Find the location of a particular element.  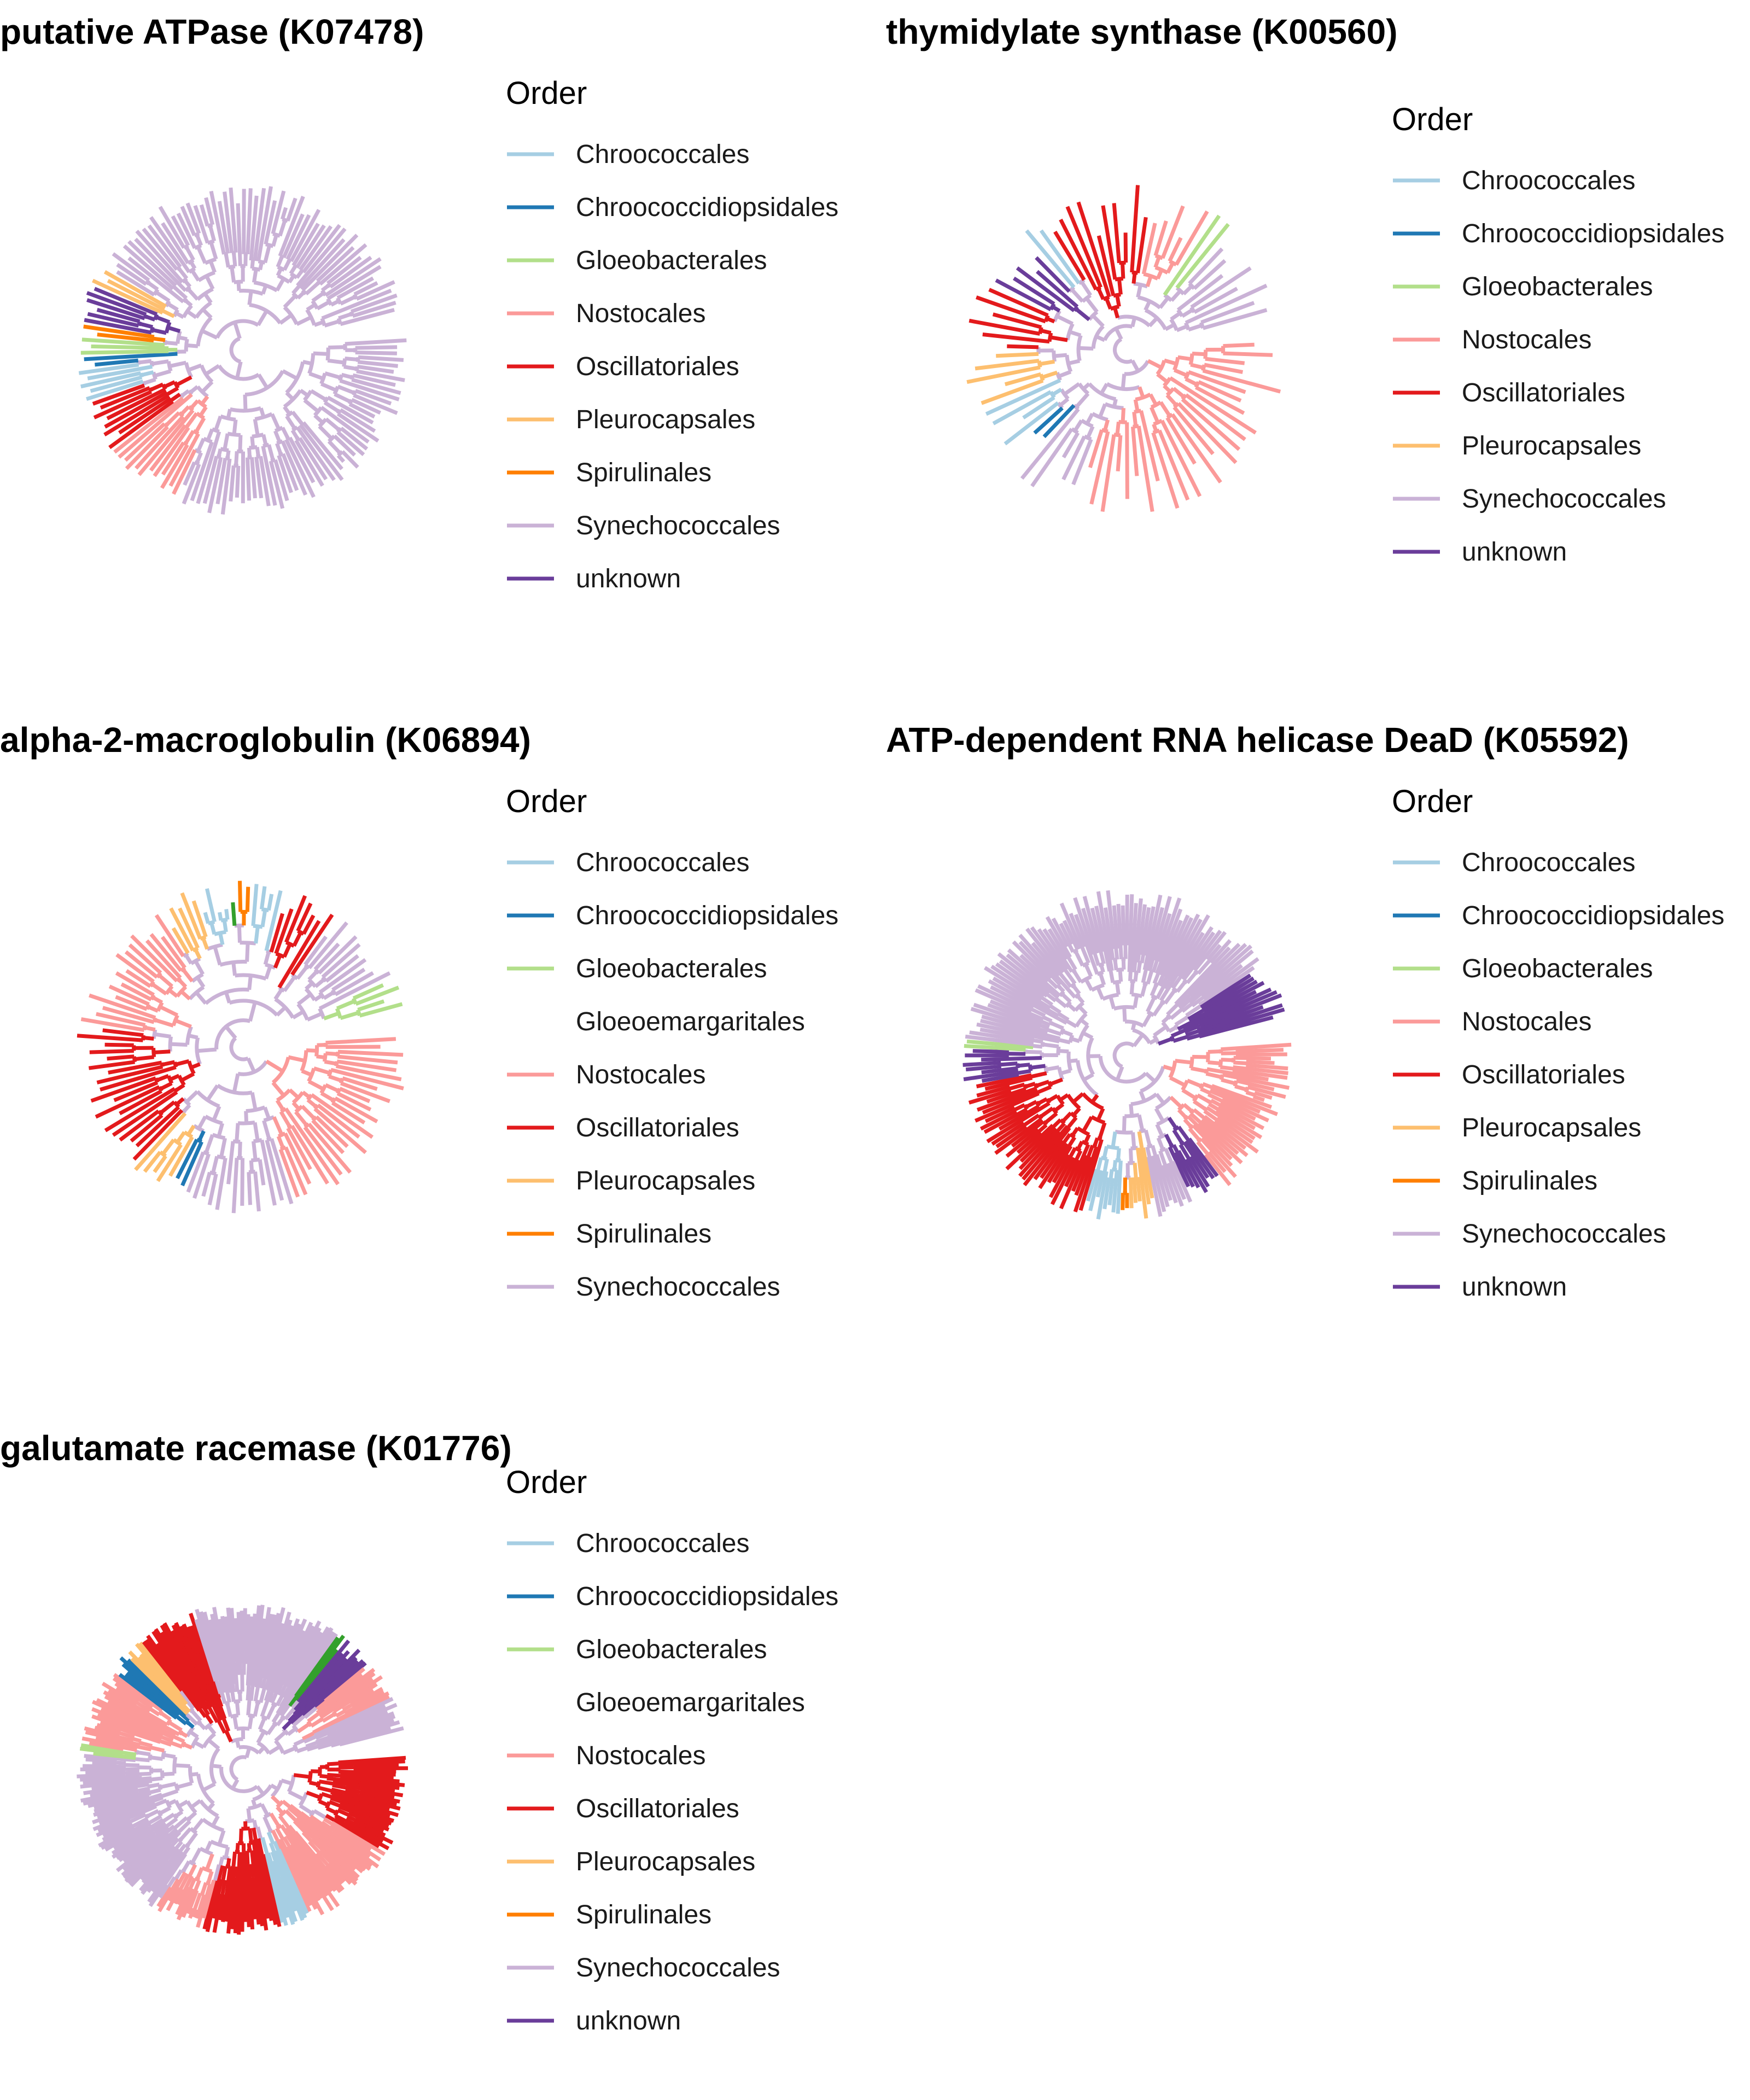

legend-item-spirulinales: Spirulinales is located at coordinates (609, 1234).